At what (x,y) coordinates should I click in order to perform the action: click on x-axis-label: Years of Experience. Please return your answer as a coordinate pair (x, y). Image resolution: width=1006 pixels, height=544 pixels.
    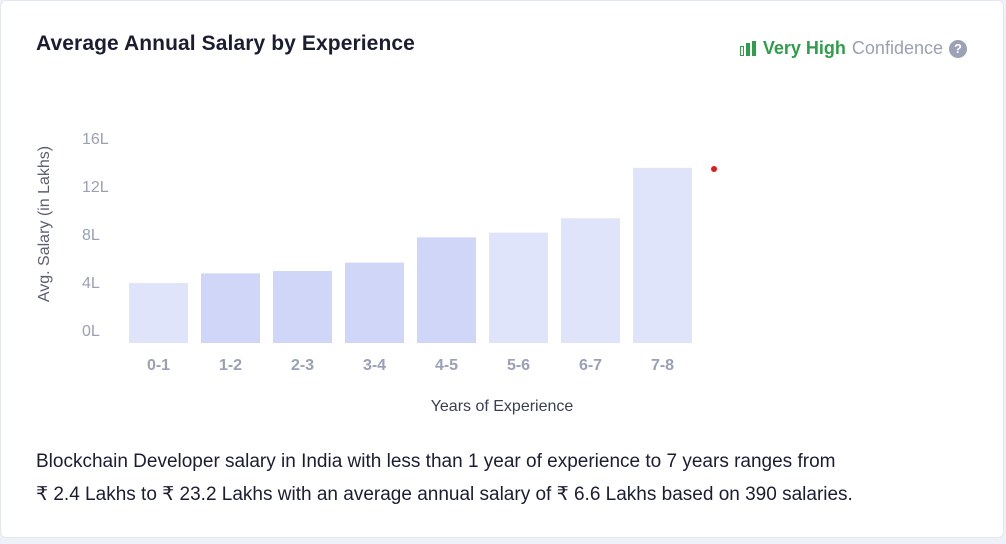
    Looking at the image, I should click on (502, 406).